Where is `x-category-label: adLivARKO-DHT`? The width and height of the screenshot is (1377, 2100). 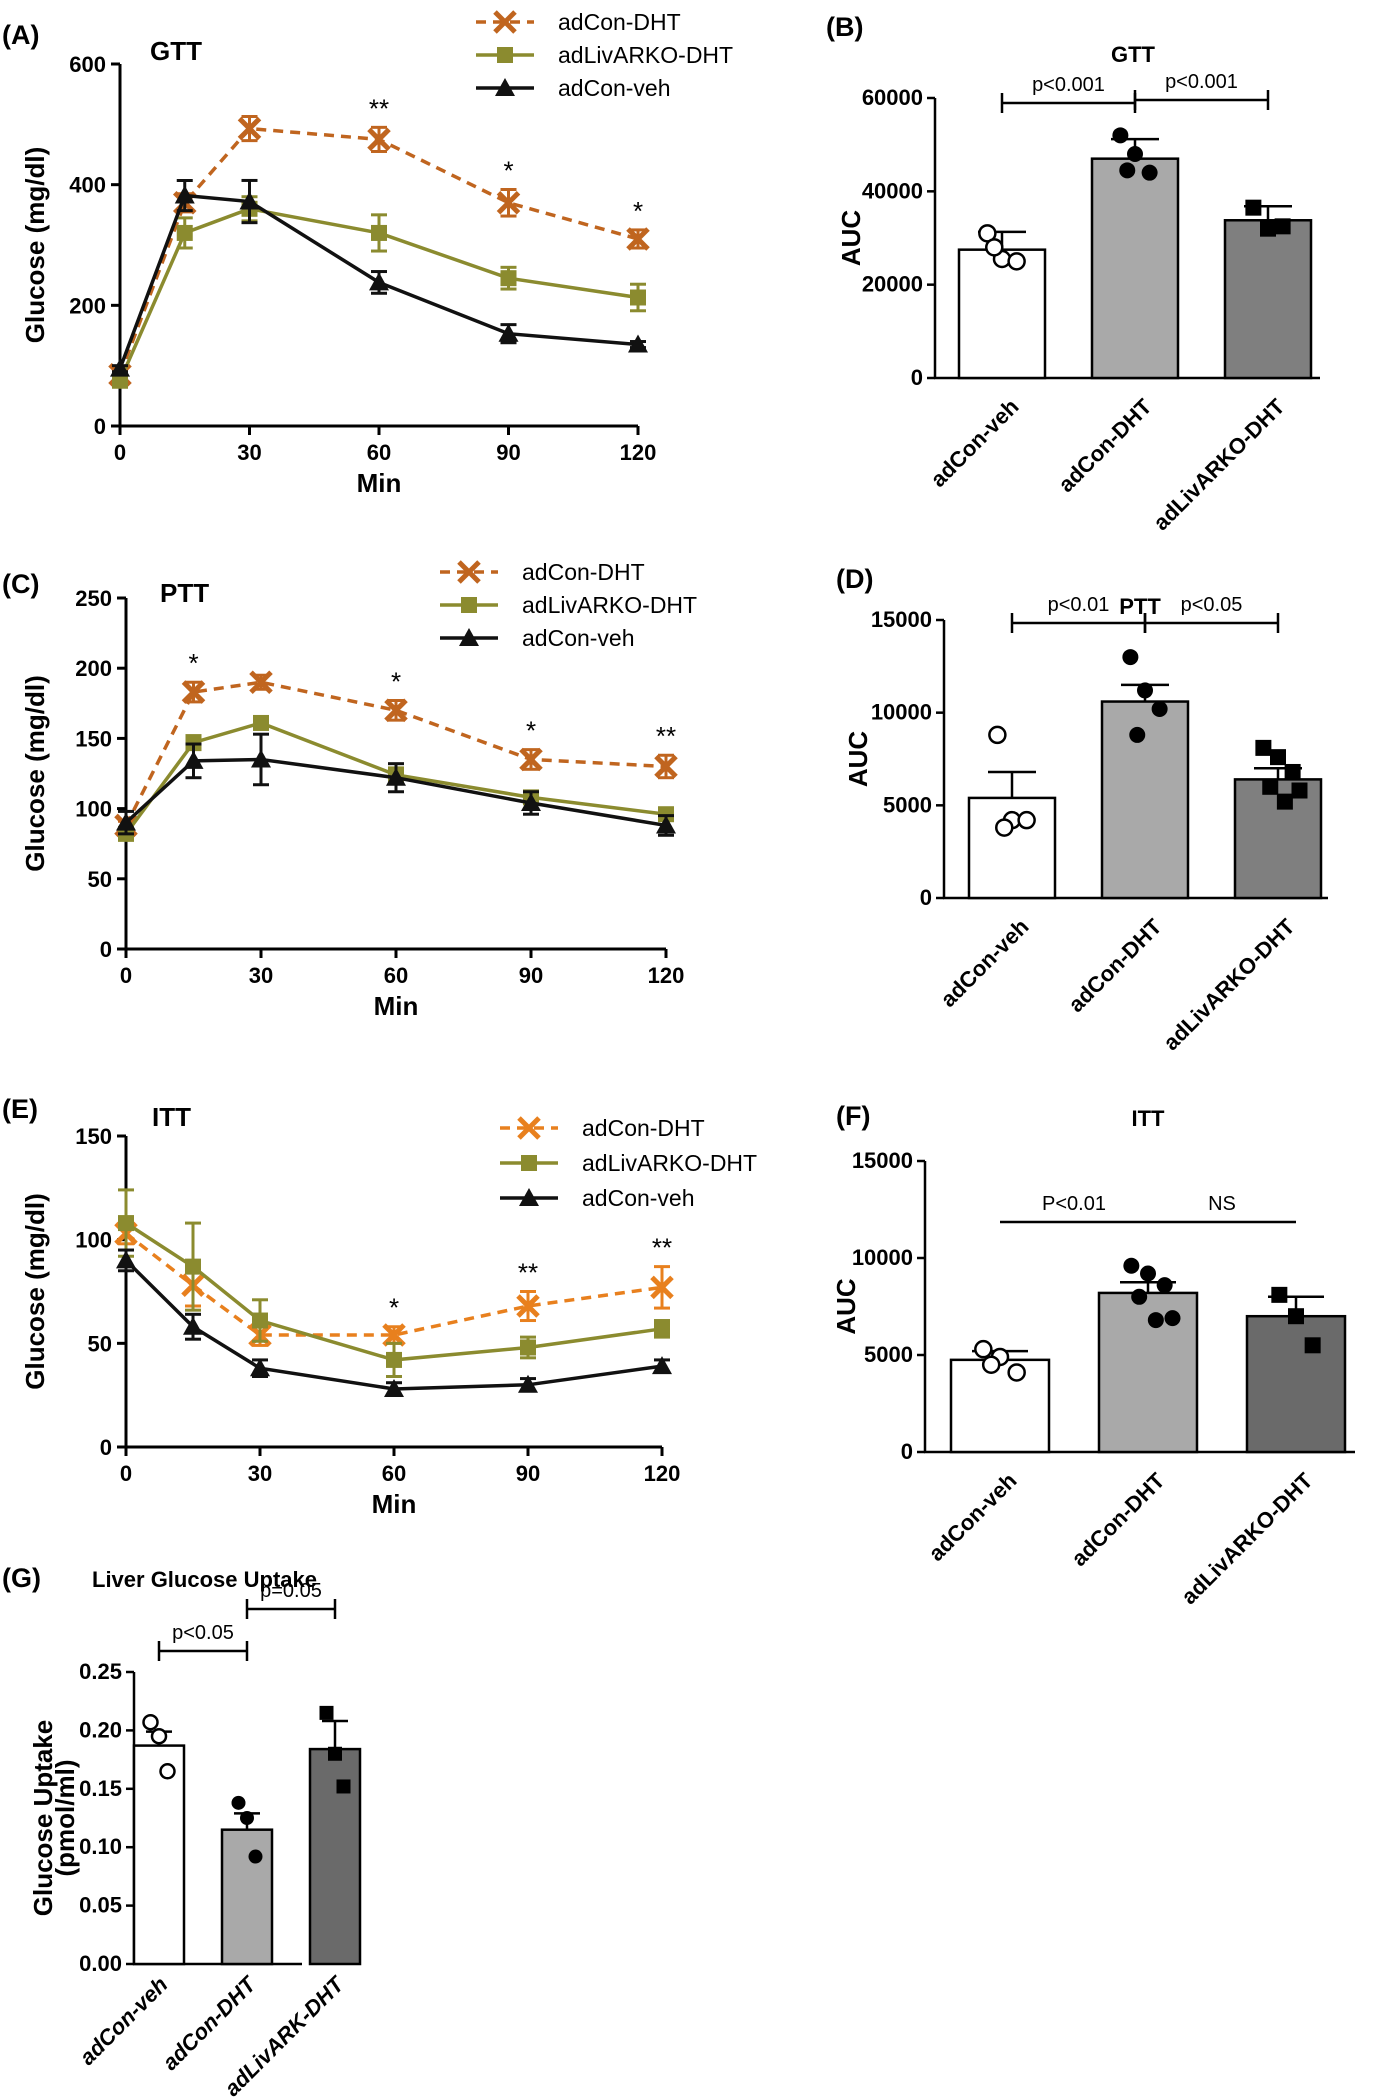 x-category-label: adLivARKO-DHT is located at coordinates (1247, 1538).